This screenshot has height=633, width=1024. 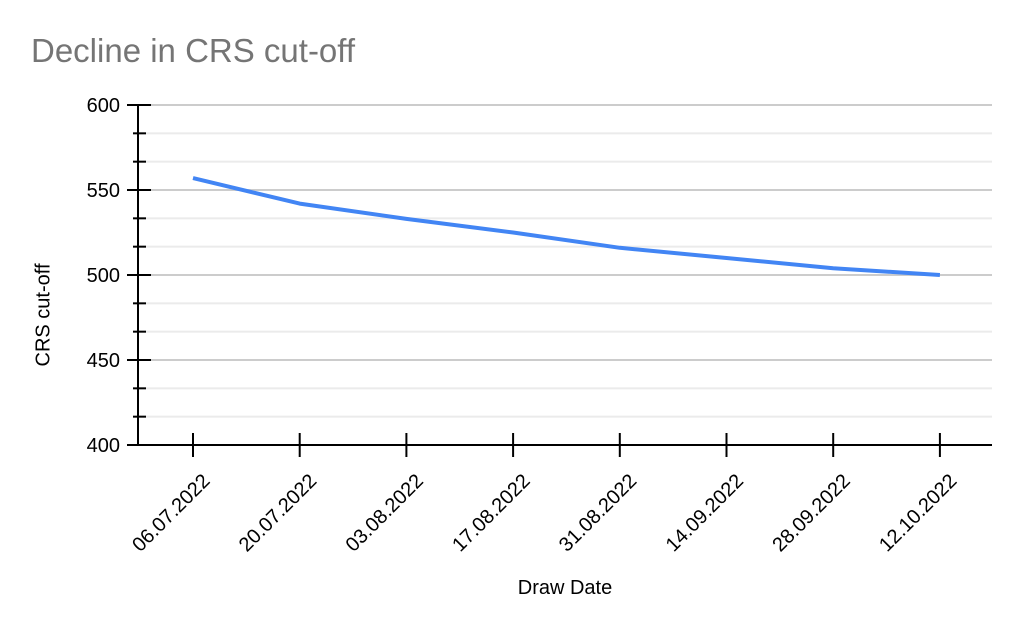 I want to click on y-tick-label: 400, so click(x=103, y=446).